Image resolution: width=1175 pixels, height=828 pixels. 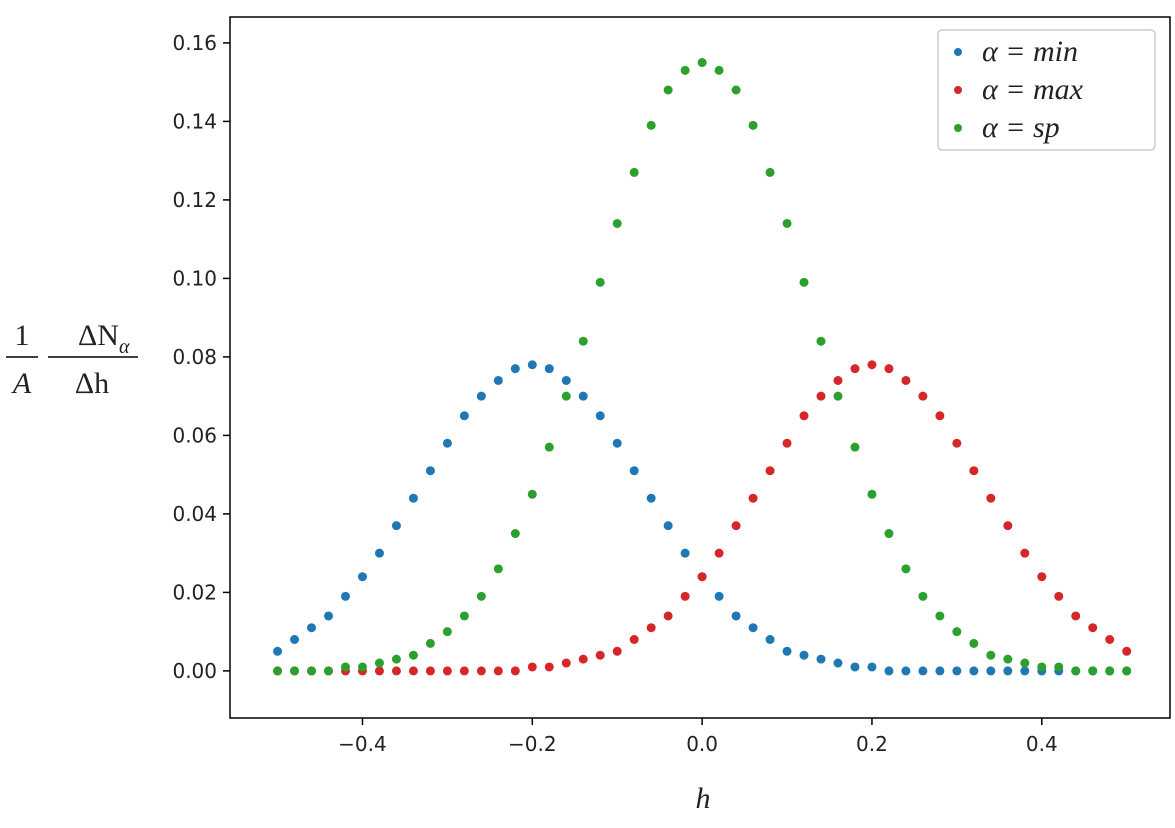 What do you see at coordinates (872, 744) in the screenshot?
I see `x-tick-label: 0.2` at bounding box center [872, 744].